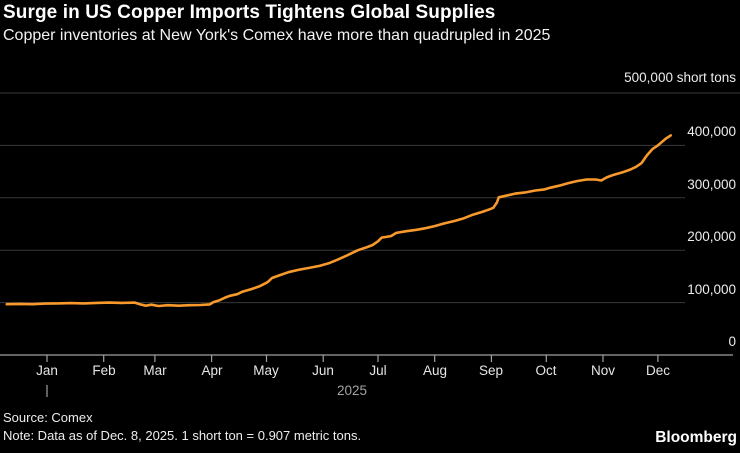 This screenshot has height=453, width=740. Describe the element at coordinates (266, 370) in the screenshot. I see `x-axis-label-May: May` at that location.